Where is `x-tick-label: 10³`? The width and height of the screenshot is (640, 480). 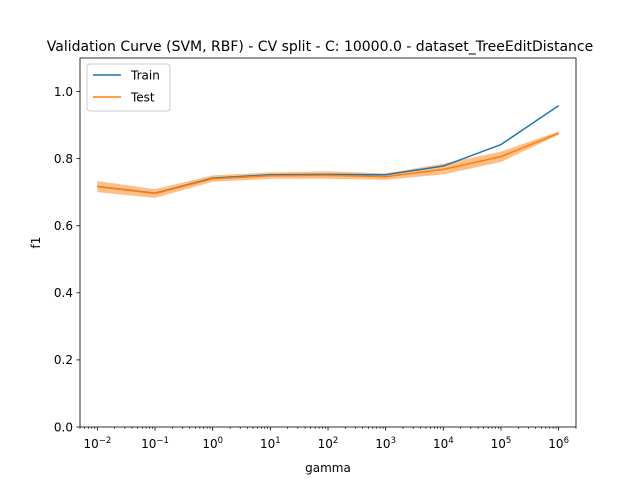 x-tick-label: 10³ is located at coordinates (385, 443).